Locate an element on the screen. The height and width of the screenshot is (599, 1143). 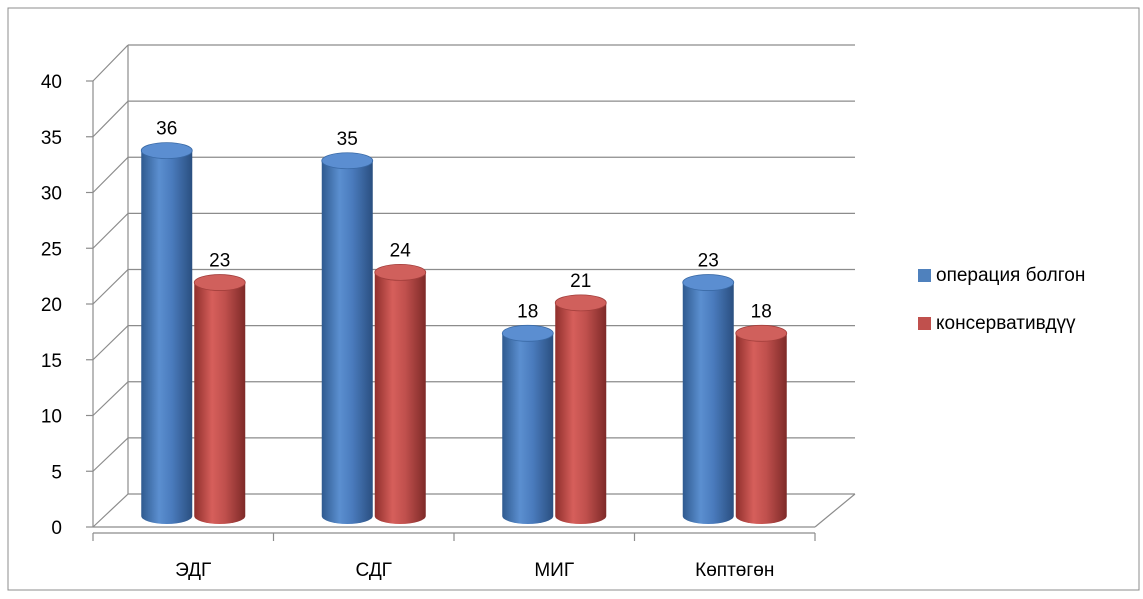
x-tick-label: МИГ is located at coordinates (554, 570).